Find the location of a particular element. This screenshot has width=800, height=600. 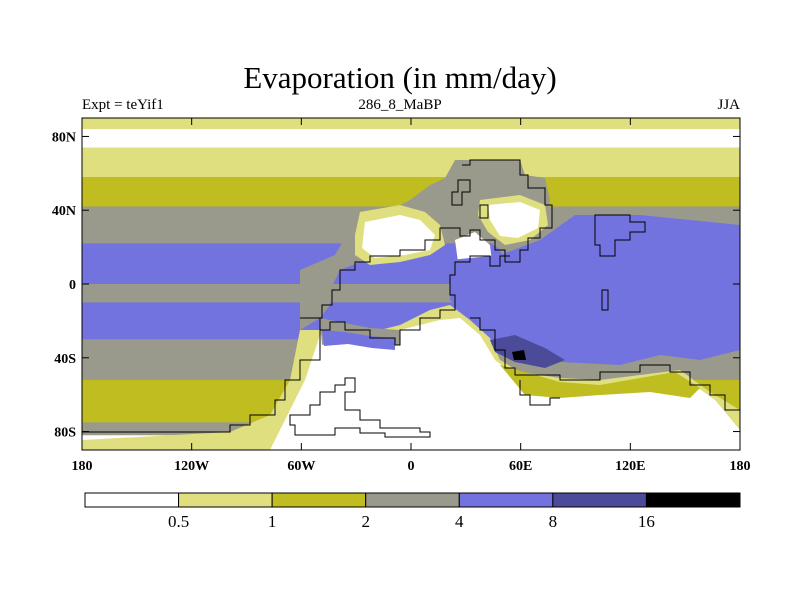

colorbar-label: 8 is located at coordinates (553, 521).